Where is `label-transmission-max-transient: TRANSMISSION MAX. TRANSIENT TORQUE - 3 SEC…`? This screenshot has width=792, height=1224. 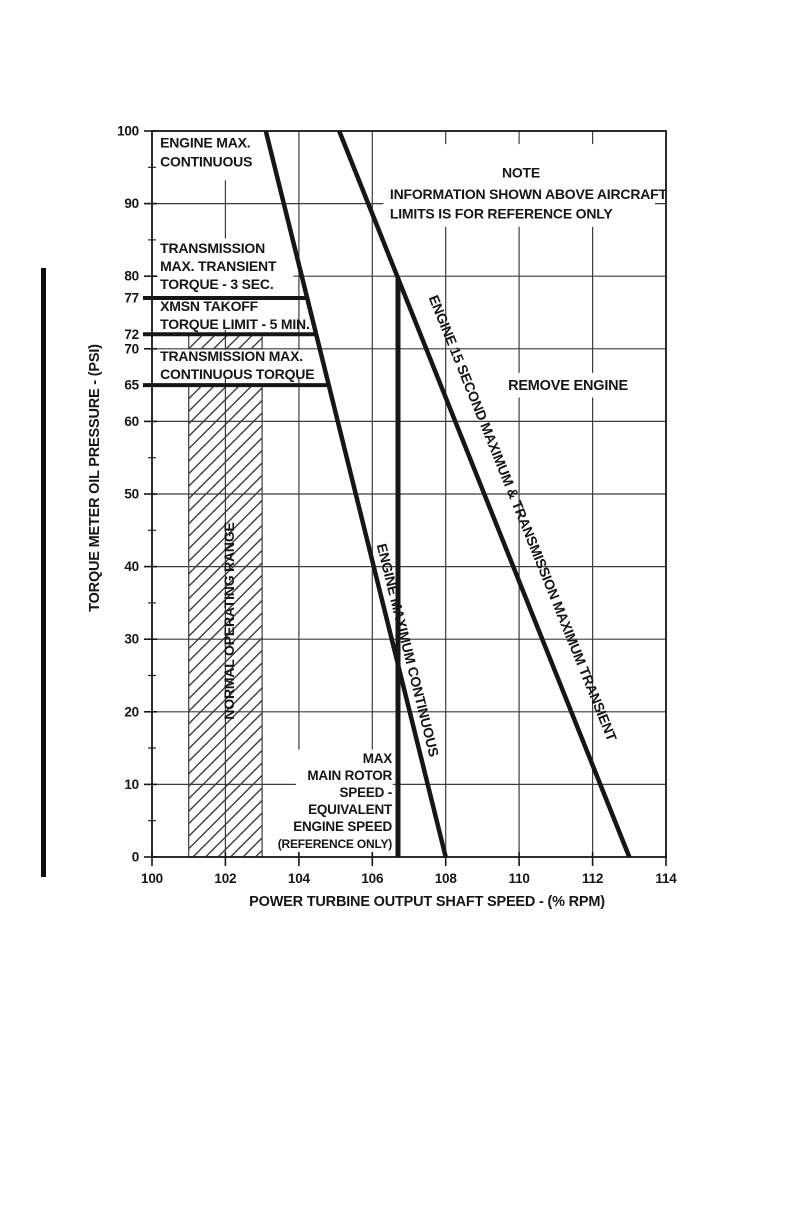 label-transmission-max-transient: TRANSMISSION MAX. TRANSIENT TORQUE - 3 SEC… is located at coordinates (218, 266).